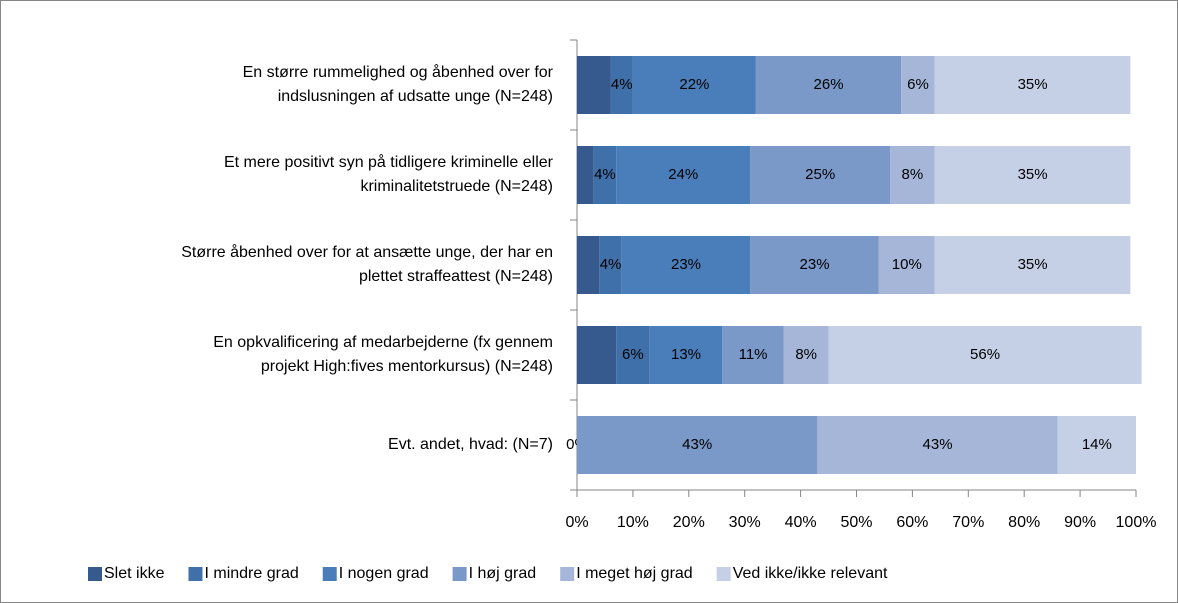 This screenshot has height=603, width=1178. Describe the element at coordinates (1080, 522) in the screenshot. I see `x-tick-label: 90%` at that location.